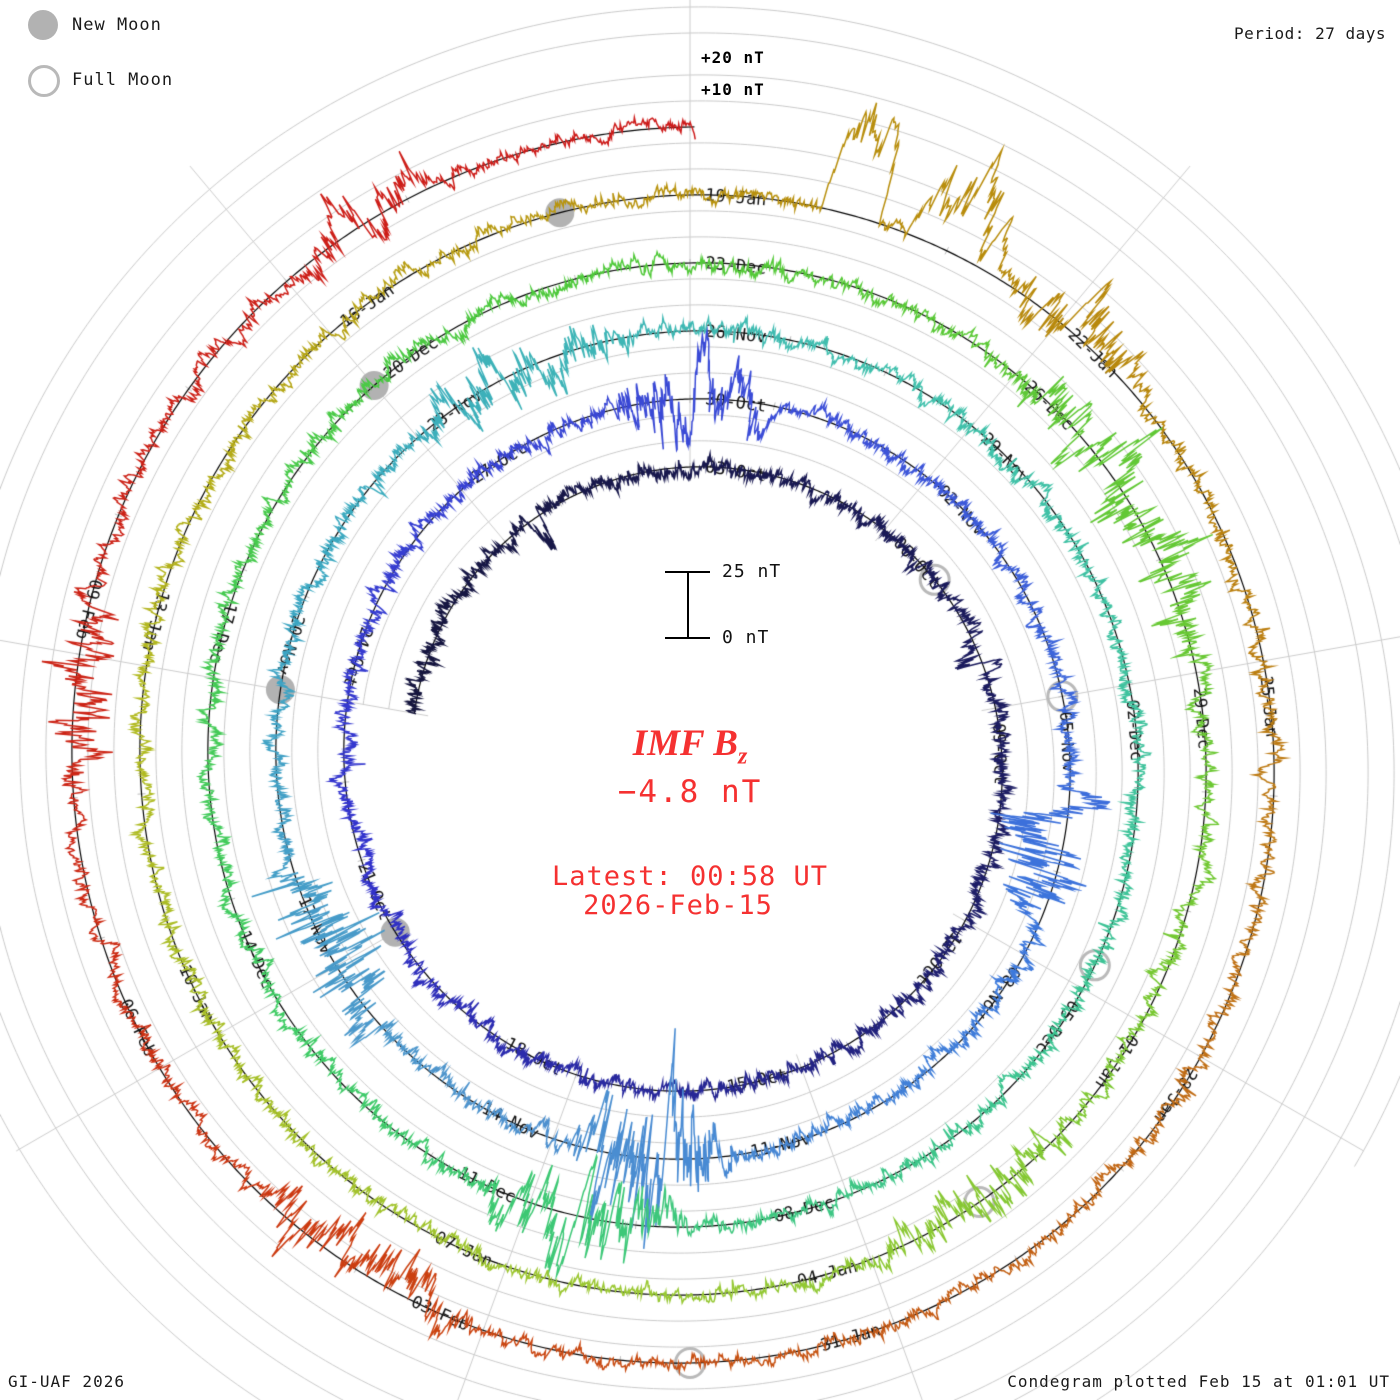  Describe the element at coordinates (123, 80) in the screenshot. I see `full-moon-label: Full Moon` at that location.